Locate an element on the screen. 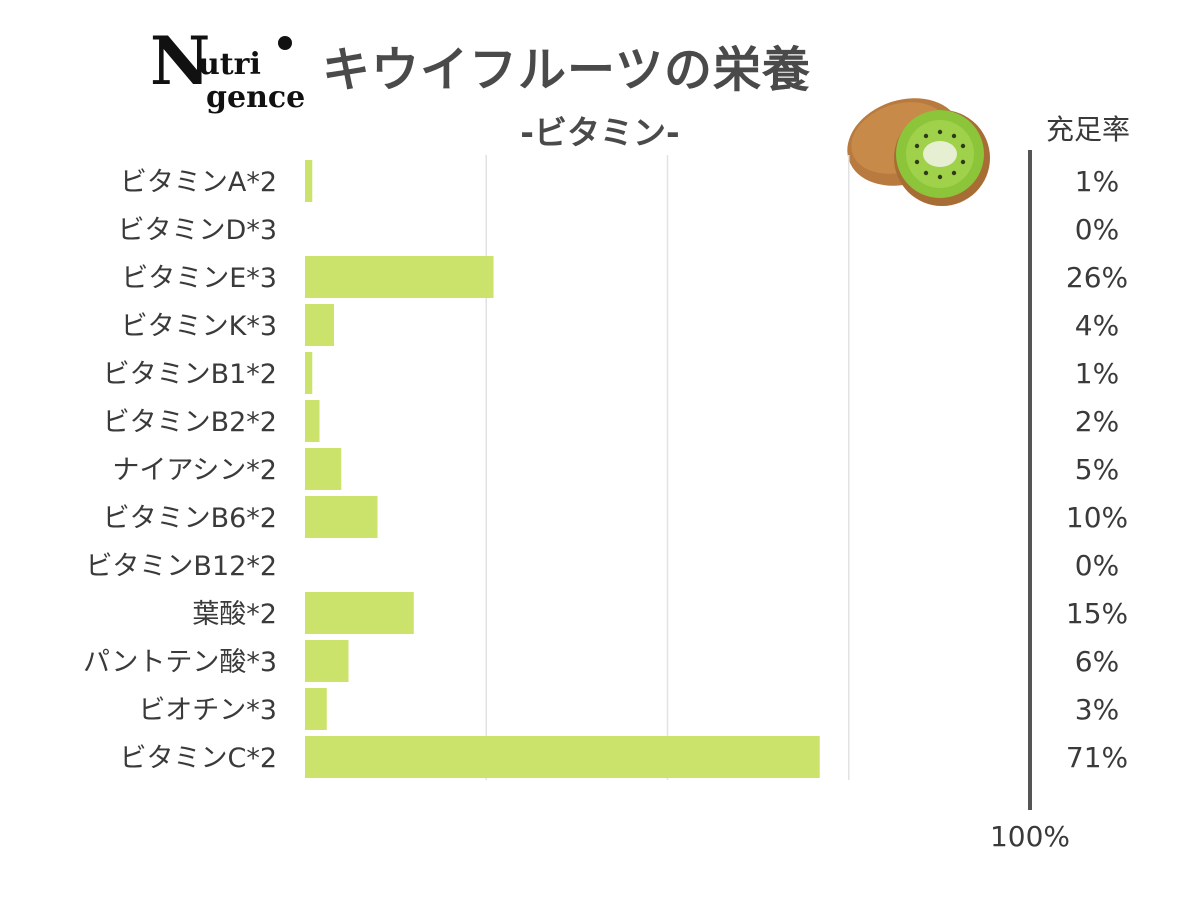  category-label-1: ビタミンA*2 is located at coordinates (198, 182).